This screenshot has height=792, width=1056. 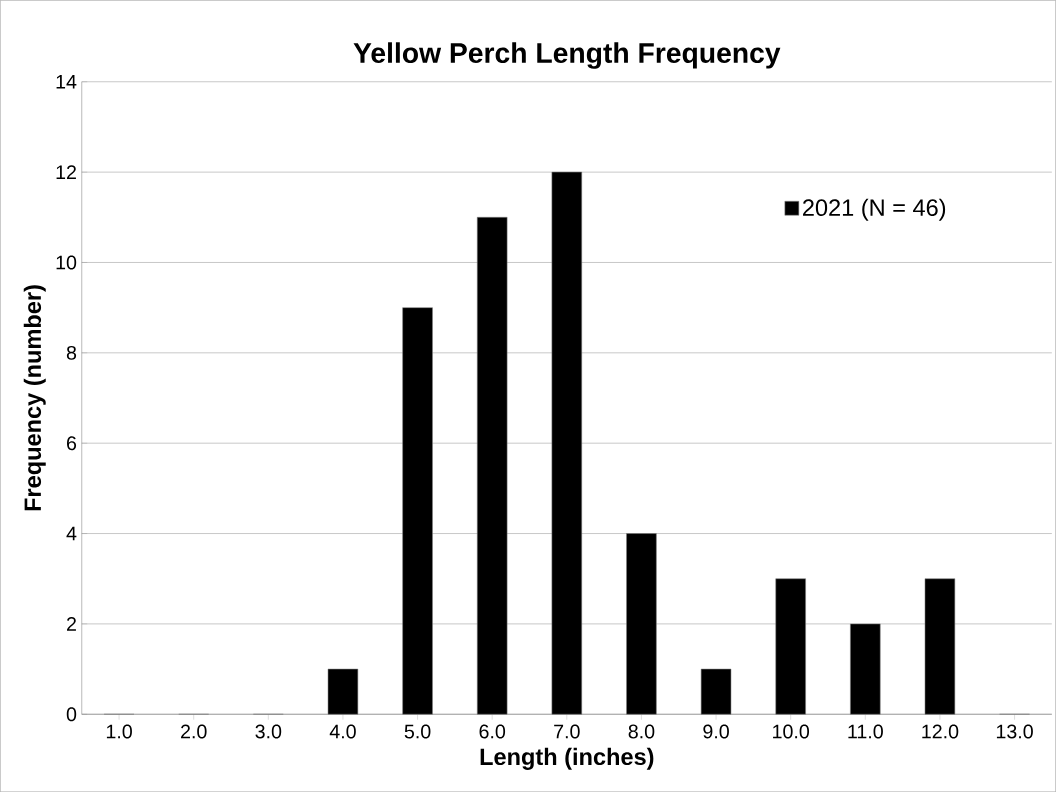 What do you see at coordinates (567, 758) in the screenshot?
I see `x-axis-title: Length (inches)` at bounding box center [567, 758].